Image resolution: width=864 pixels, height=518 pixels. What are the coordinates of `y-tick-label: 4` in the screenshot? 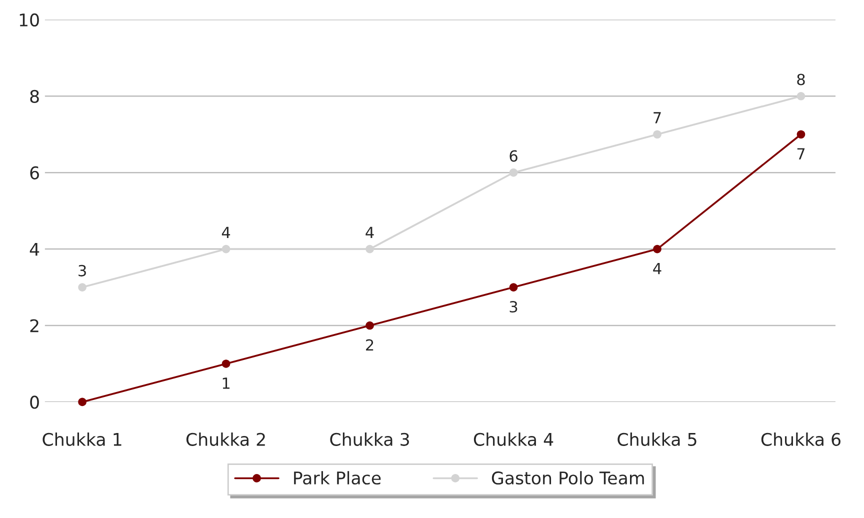 It's located at (35, 249).